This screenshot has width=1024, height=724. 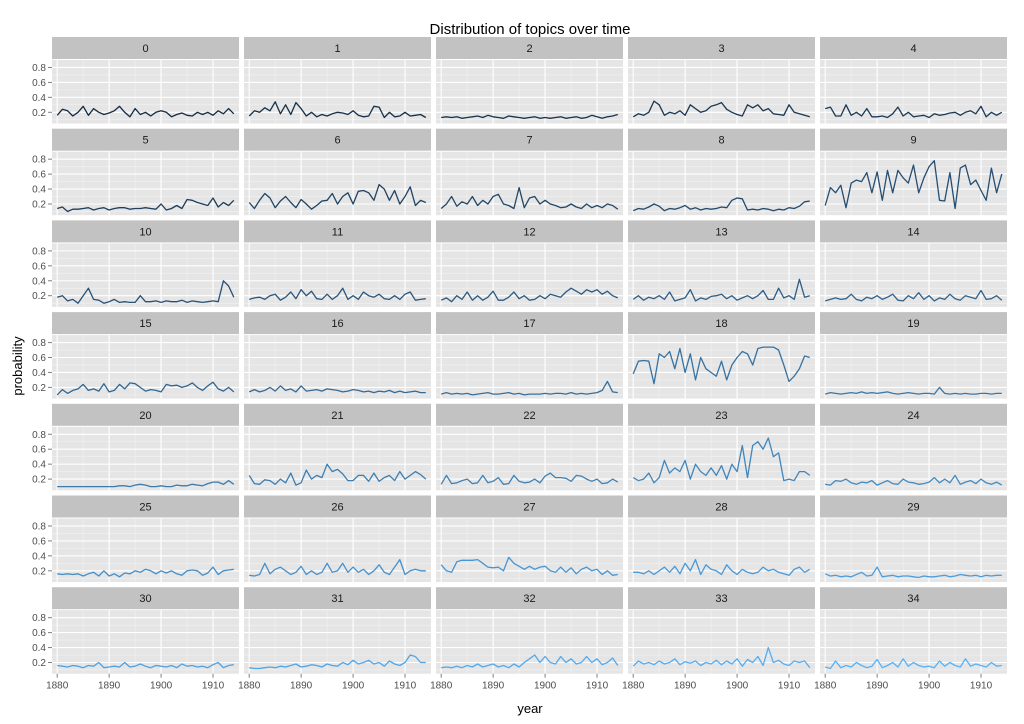 I want to click on facet-strip-label: 13, so click(x=721, y=232).